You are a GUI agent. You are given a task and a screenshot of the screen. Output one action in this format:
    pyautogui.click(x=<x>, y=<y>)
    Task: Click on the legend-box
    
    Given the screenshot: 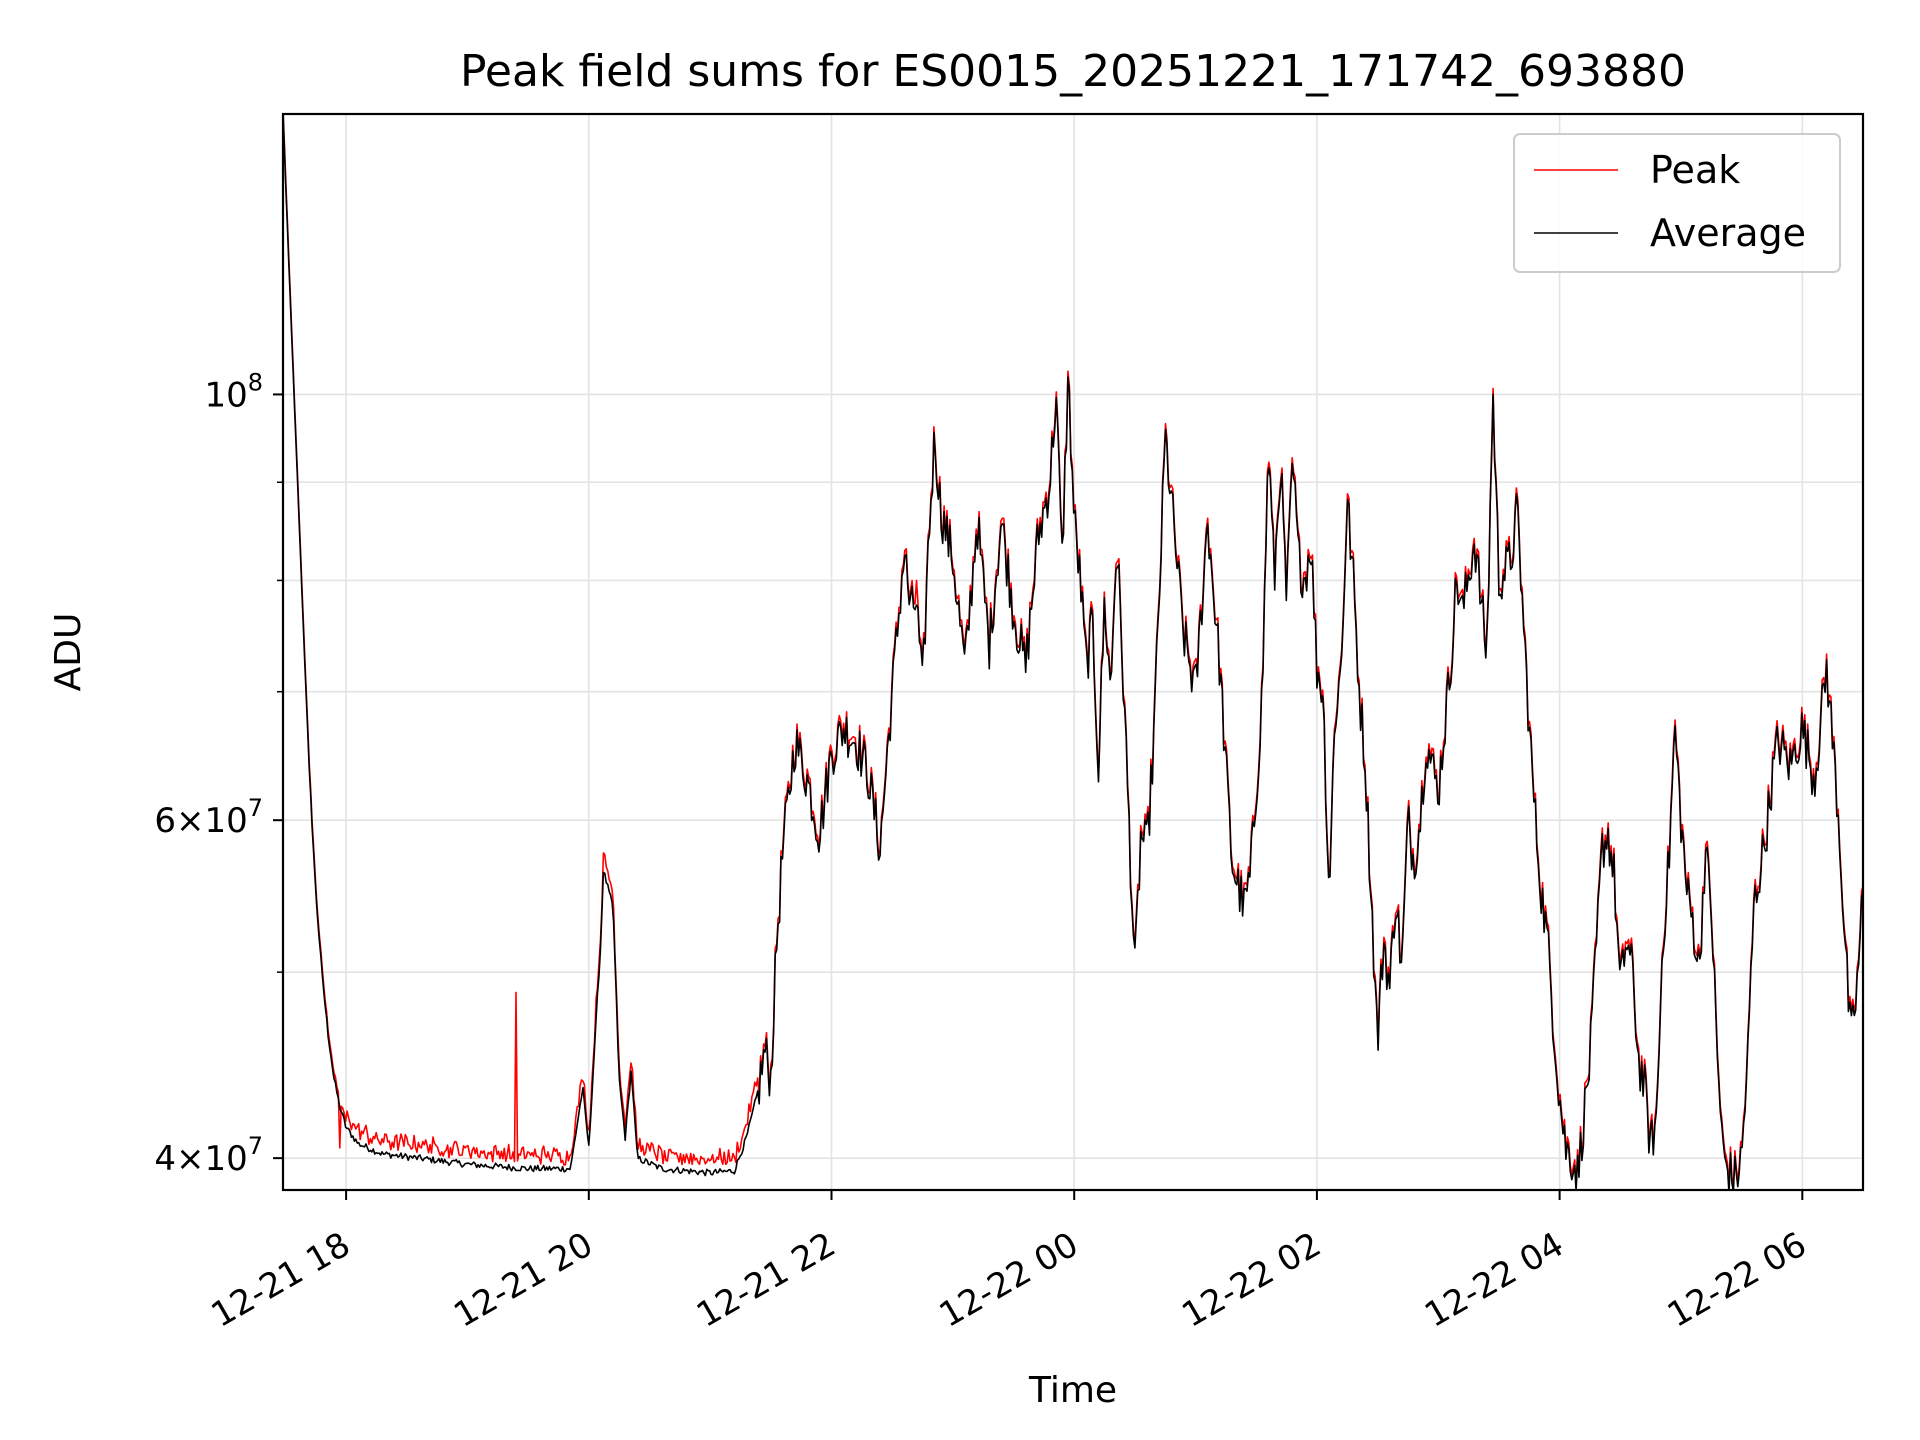 What is the action you would take?
    pyautogui.click(x=1677, y=203)
    